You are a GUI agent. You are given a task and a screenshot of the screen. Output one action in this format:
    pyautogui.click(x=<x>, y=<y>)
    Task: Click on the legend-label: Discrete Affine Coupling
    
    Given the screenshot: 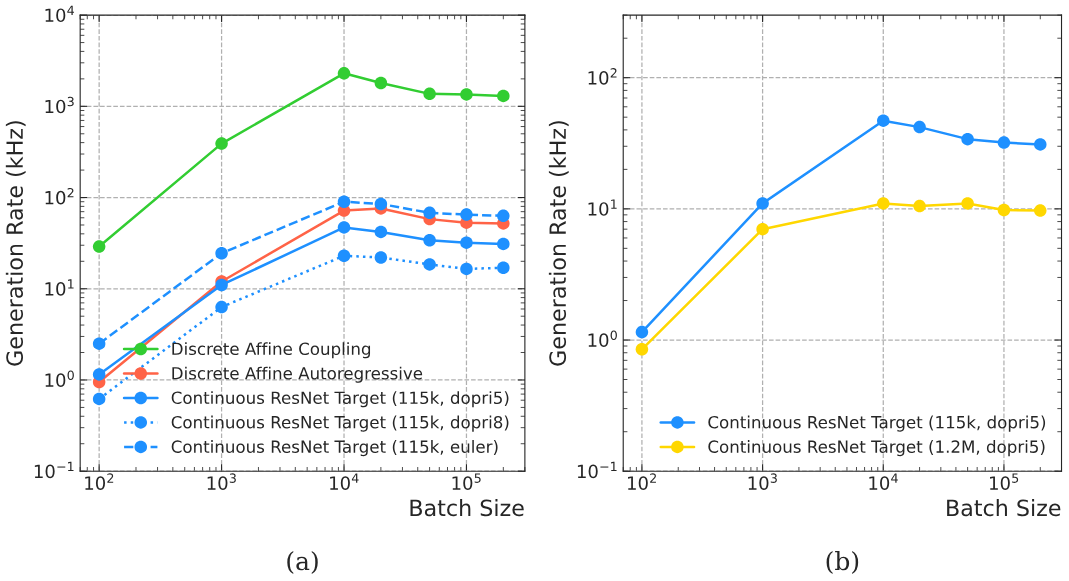 What is the action you would take?
    pyautogui.click(x=271, y=350)
    